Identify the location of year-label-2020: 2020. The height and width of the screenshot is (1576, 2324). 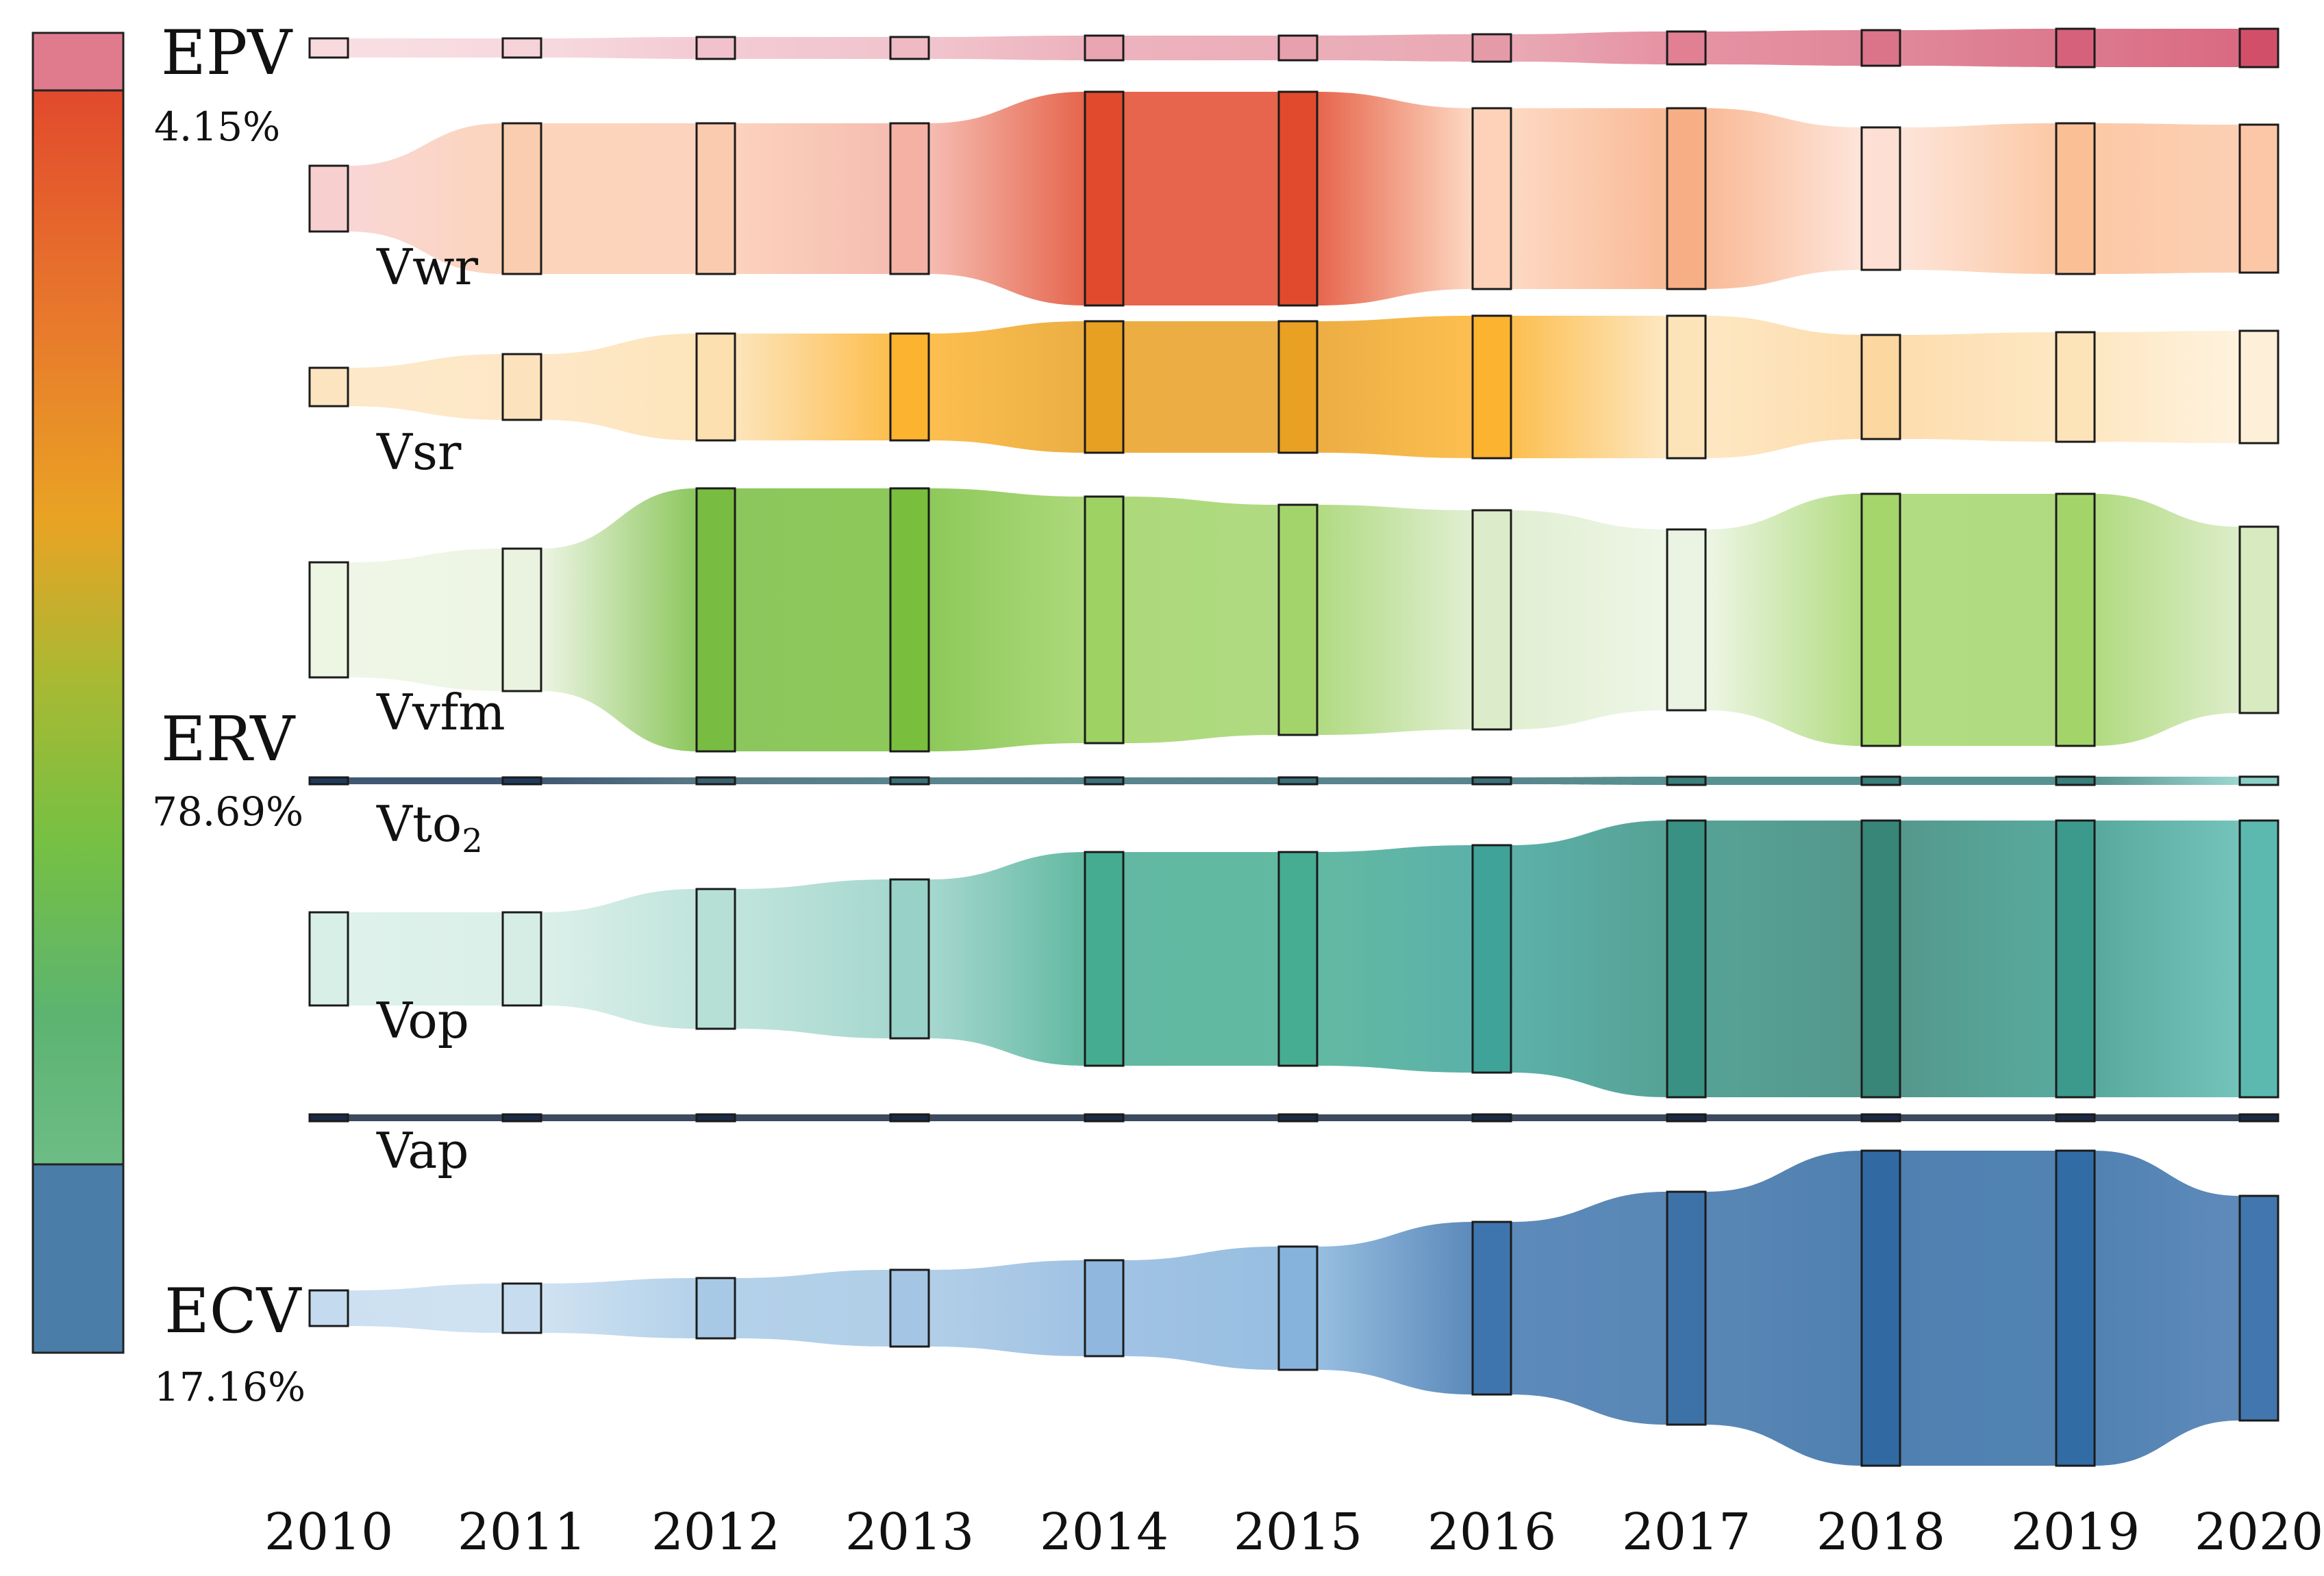
(2259, 1532).